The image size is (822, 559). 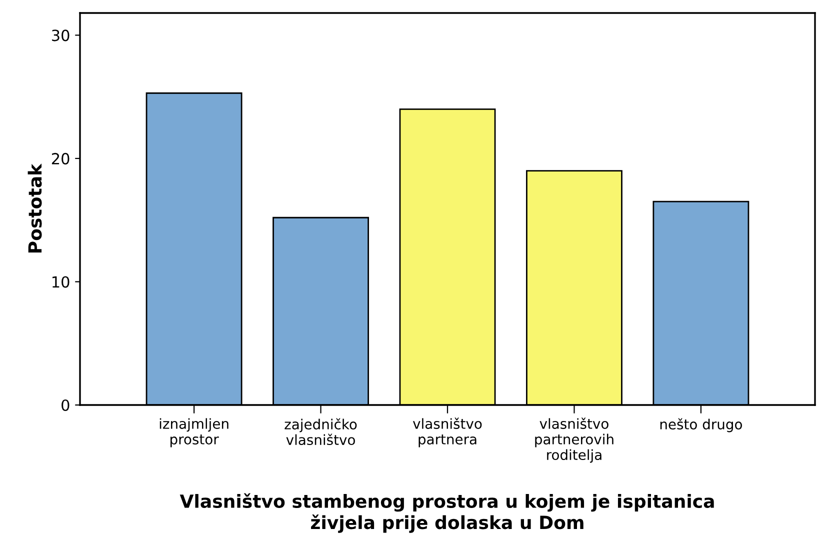 I want to click on x-tick-label: vlasništvo partnerovih roditelja, so click(x=574, y=440).